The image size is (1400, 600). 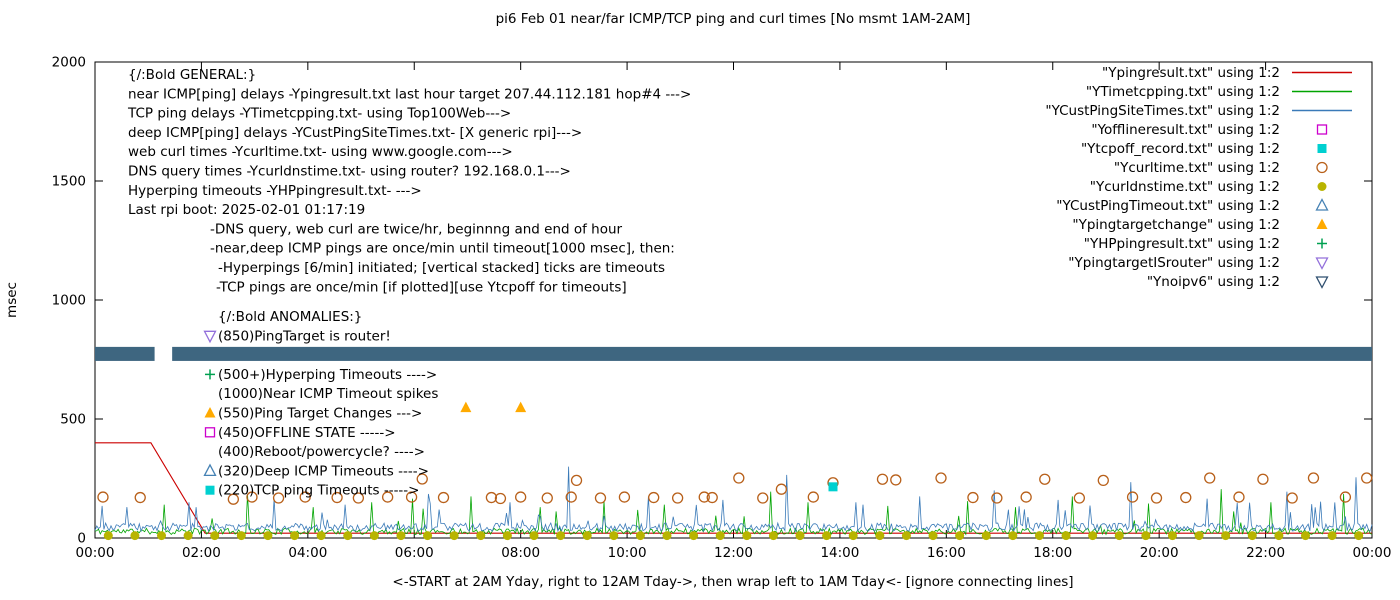 I want to click on legend-label: "YCustPingSiteTimes.txt" using 1:2, so click(x=1162, y=111).